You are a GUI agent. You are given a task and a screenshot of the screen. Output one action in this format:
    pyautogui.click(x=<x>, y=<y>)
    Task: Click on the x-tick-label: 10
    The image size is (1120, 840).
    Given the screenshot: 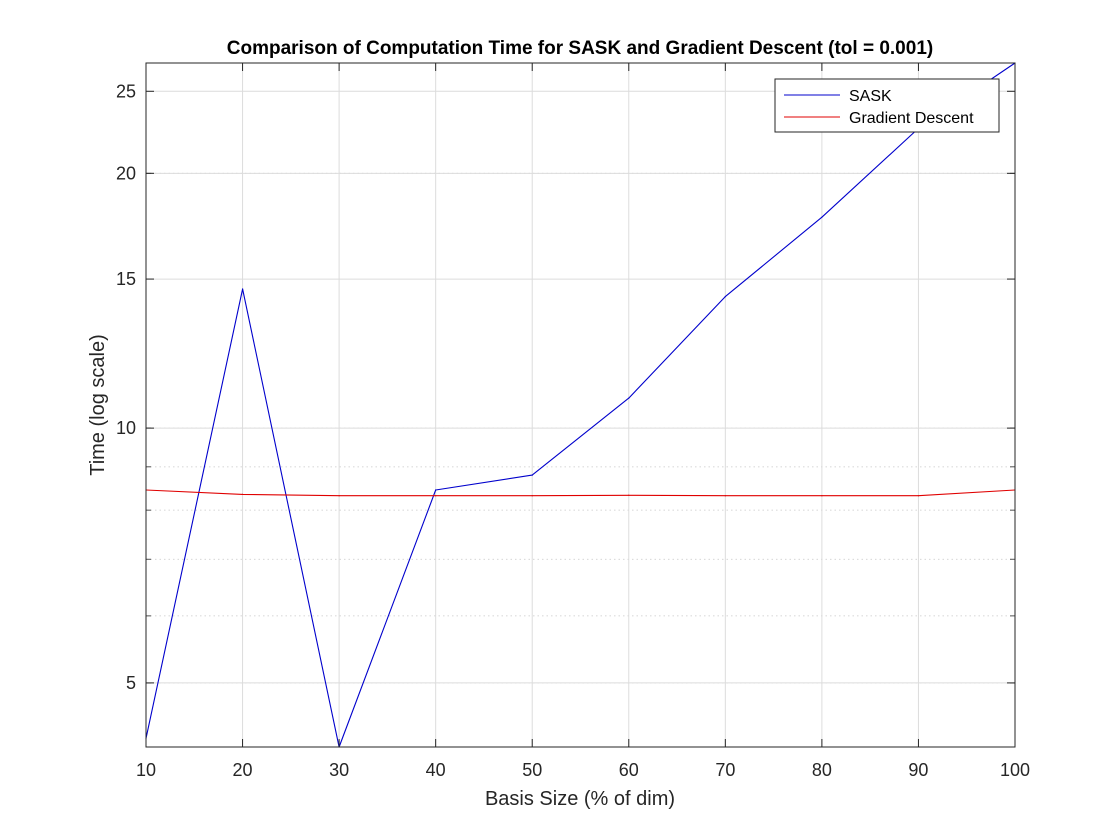 What is the action you would take?
    pyautogui.click(x=146, y=770)
    